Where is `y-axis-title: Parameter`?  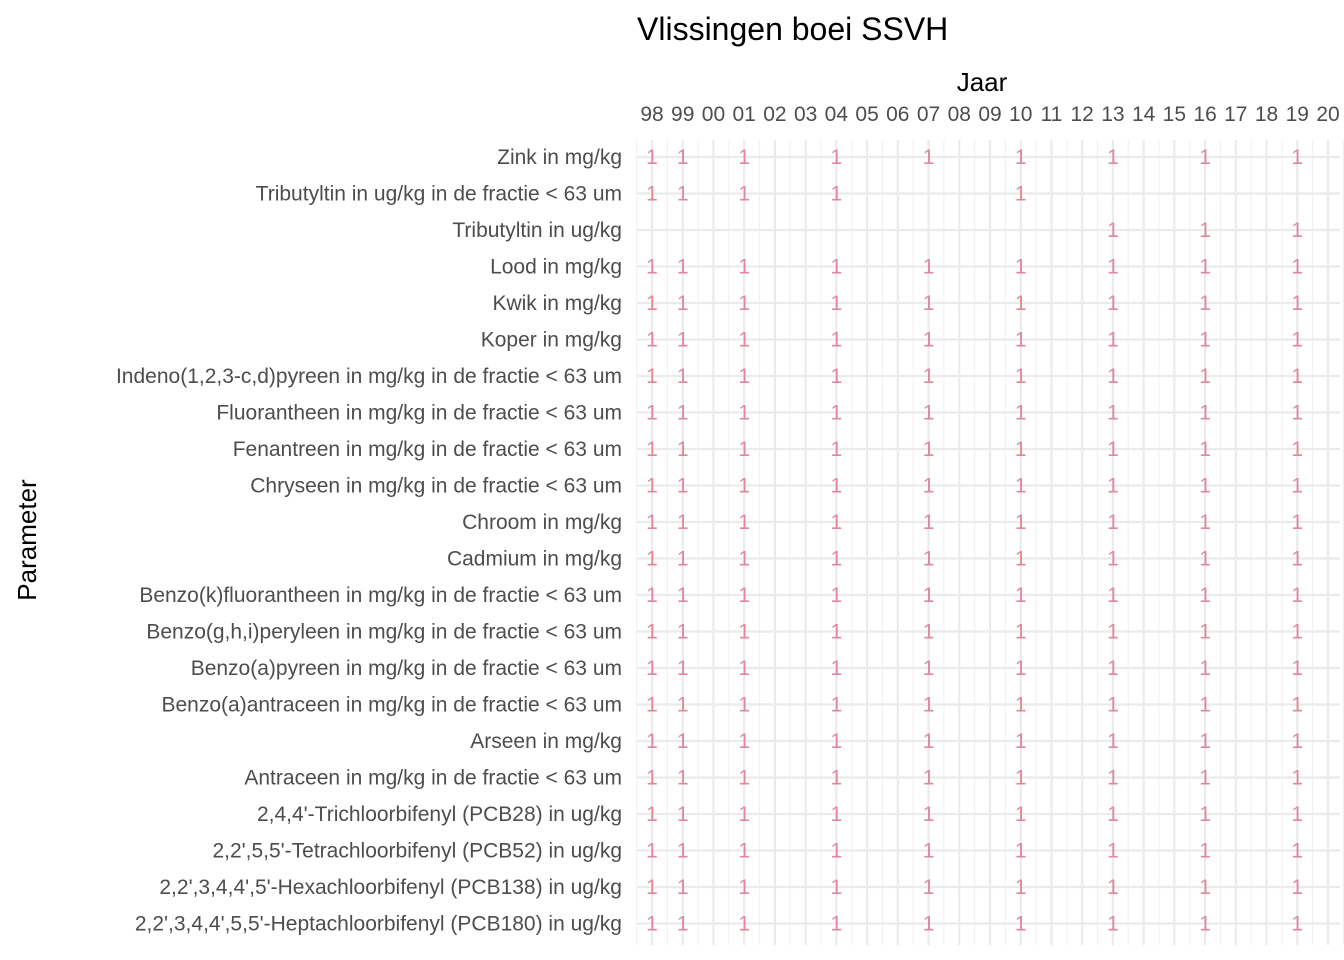 y-axis-title: Parameter is located at coordinates (27, 540).